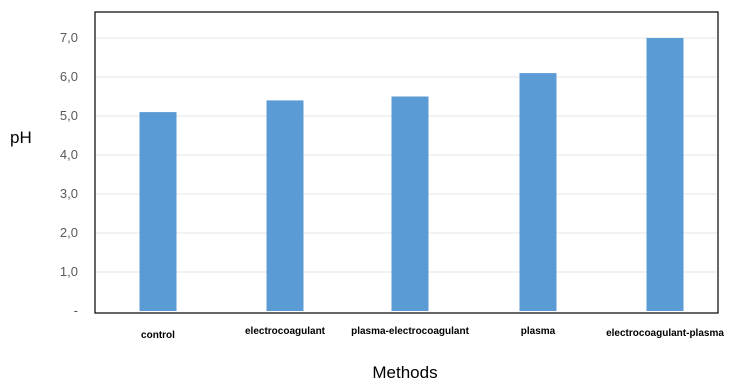 Image resolution: width=741 pixels, height=382 pixels. I want to click on y-tick-label: 4,0, so click(69, 154).